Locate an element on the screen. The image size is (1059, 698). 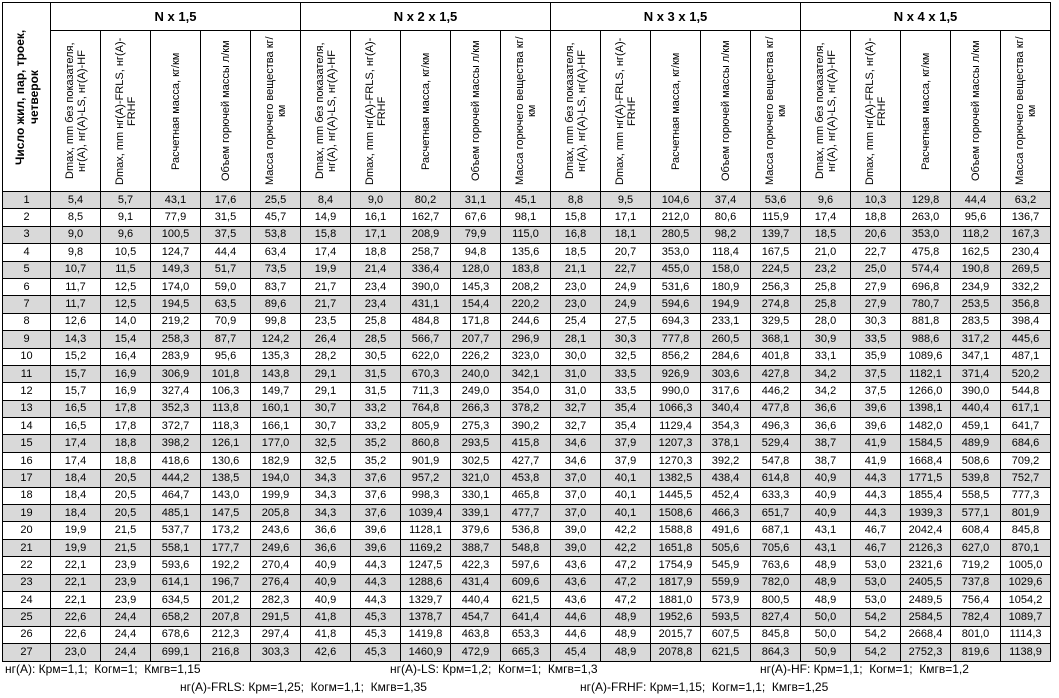
table-cell: 158,0 is located at coordinates (725, 269).